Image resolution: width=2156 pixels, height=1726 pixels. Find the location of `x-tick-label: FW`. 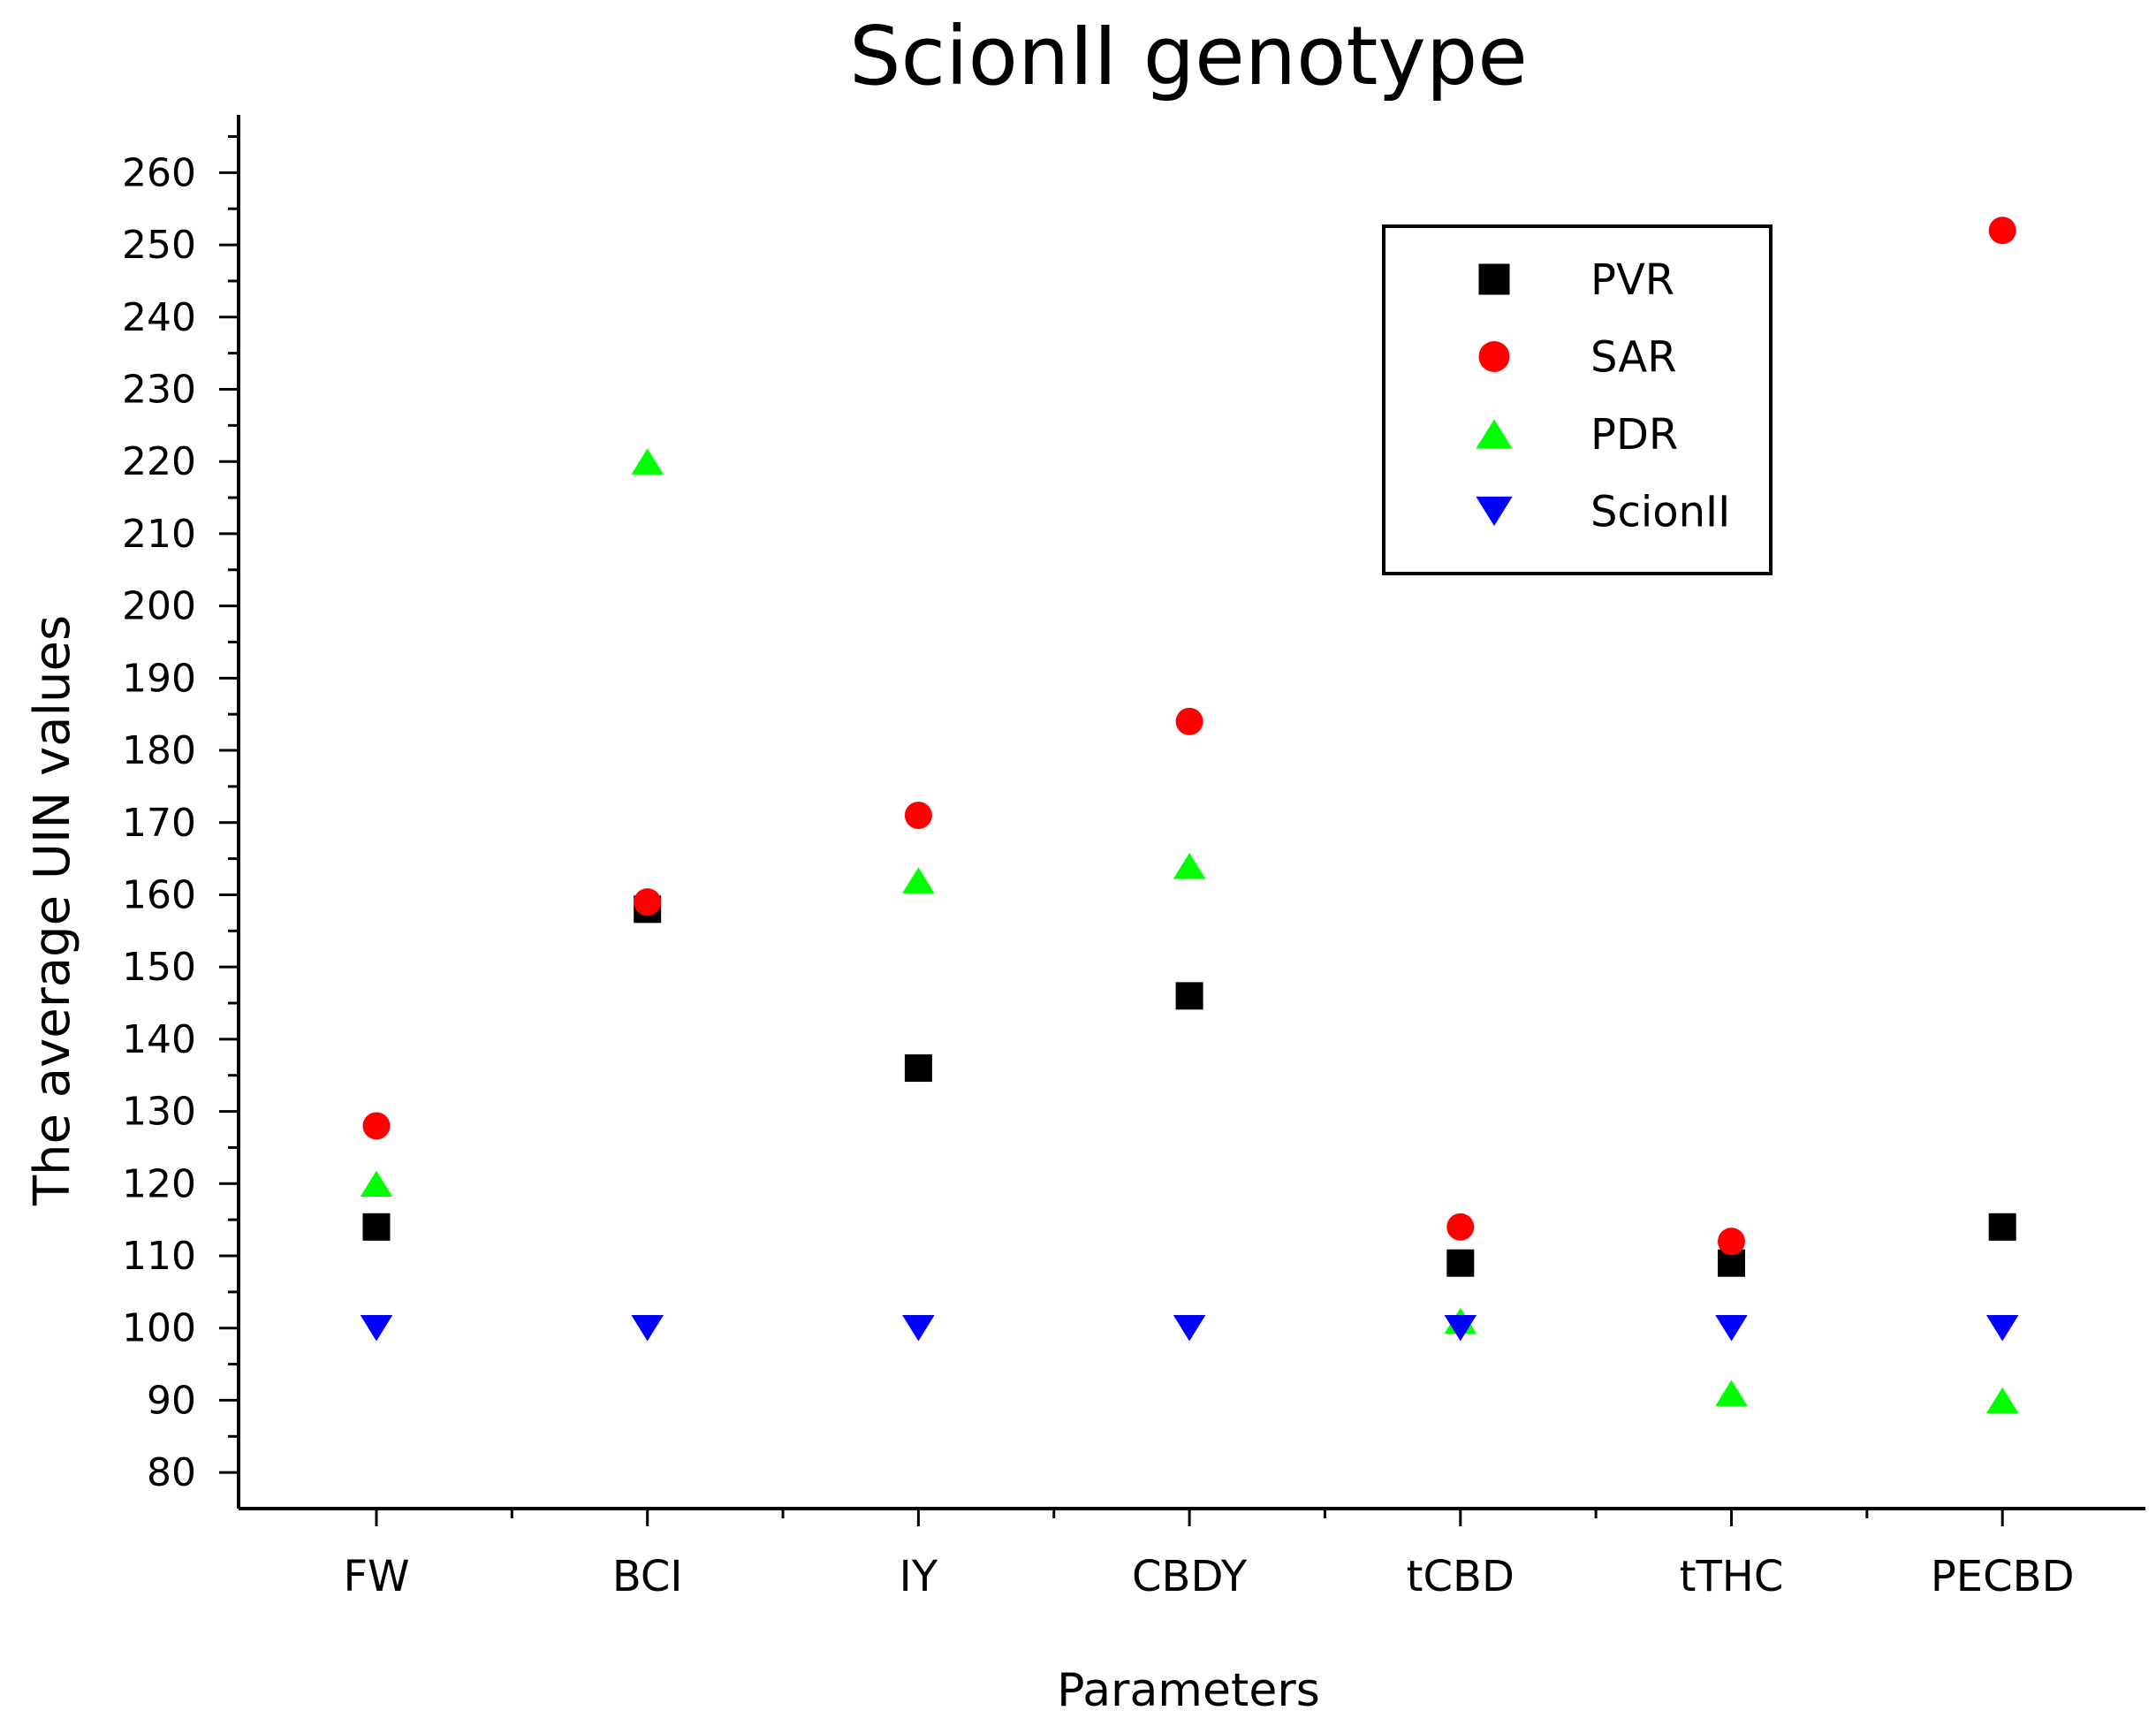

x-tick-label: FW is located at coordinates (376, 1576).